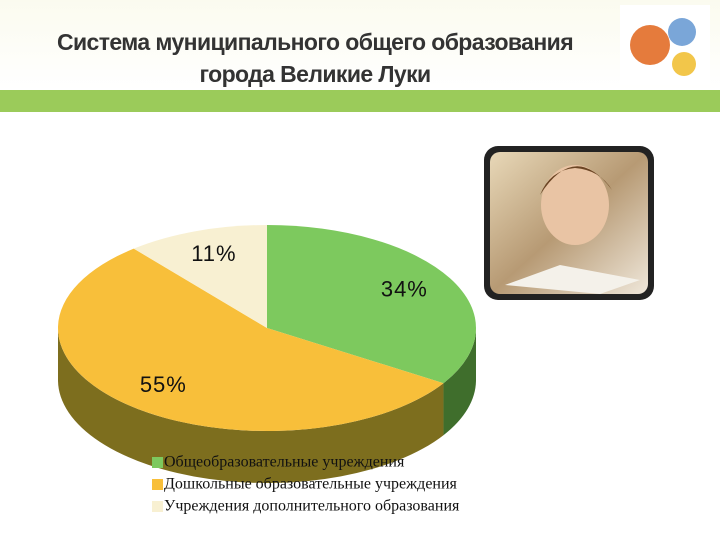  Describe the element at coordinates (404, 289) in the screenshot. I see `data-label: 34%` at that location.